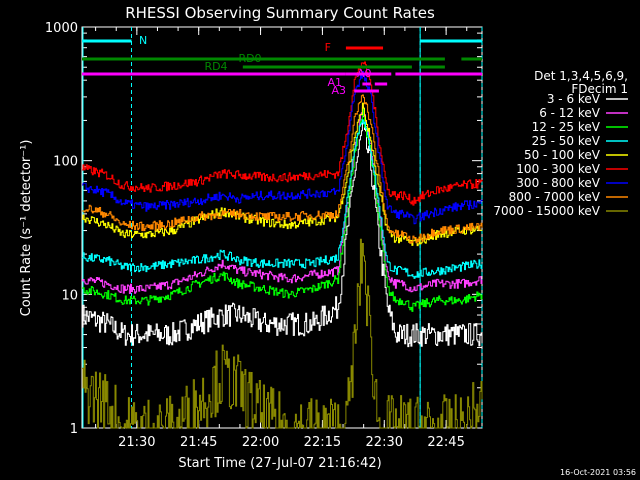  I want to click on legend-header: Det 1,3,4,5,6,9,, so click(581, 76).